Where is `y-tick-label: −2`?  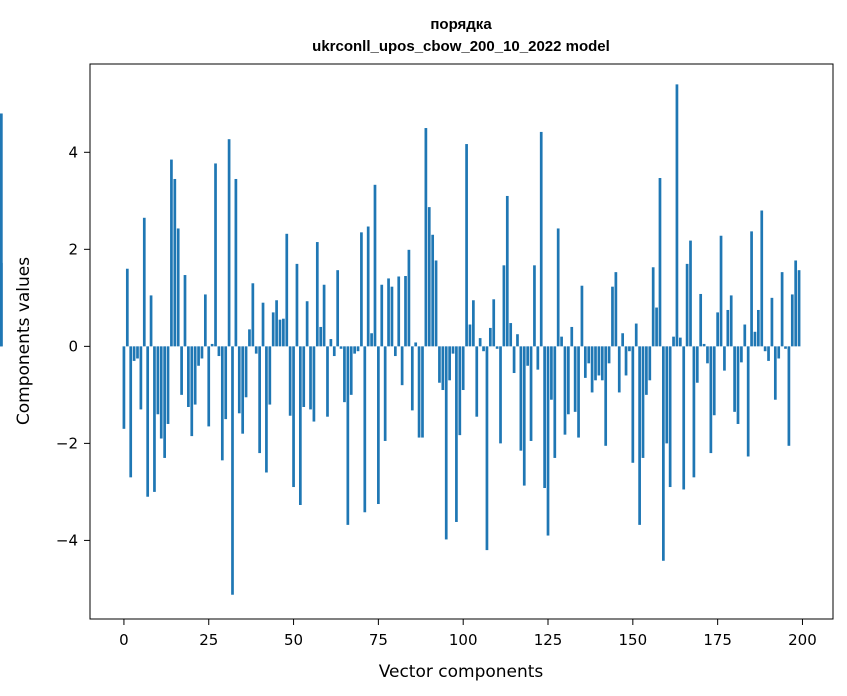 y-tick-label: −2 is located at coordinates (67, 443).